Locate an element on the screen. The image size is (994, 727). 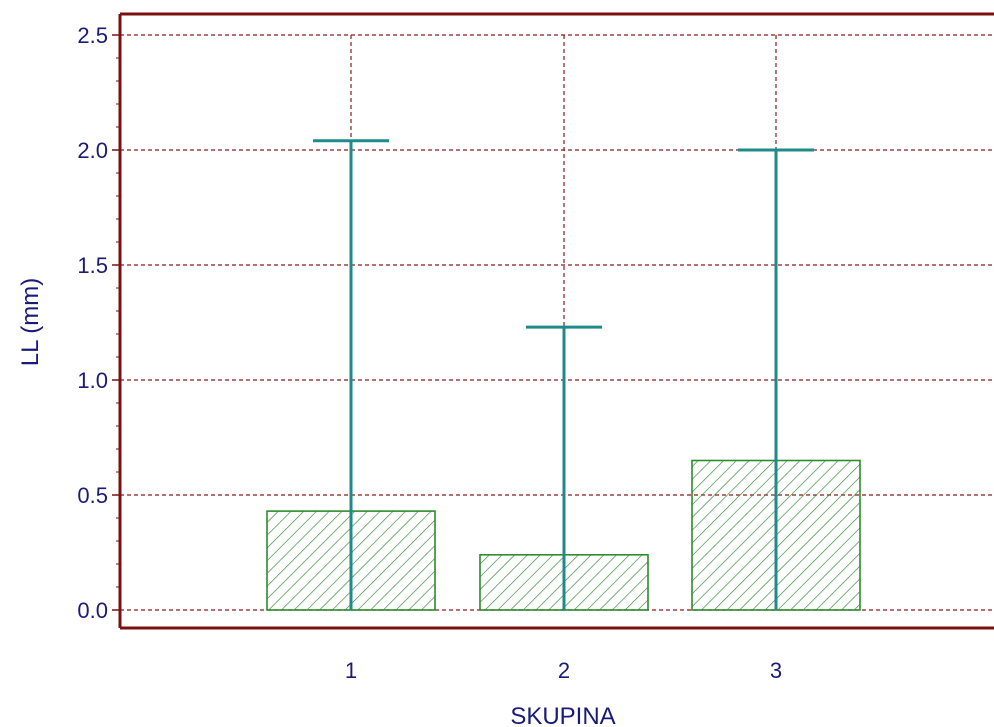
x-tick-label: 2 is located at coordinates (564, 670).